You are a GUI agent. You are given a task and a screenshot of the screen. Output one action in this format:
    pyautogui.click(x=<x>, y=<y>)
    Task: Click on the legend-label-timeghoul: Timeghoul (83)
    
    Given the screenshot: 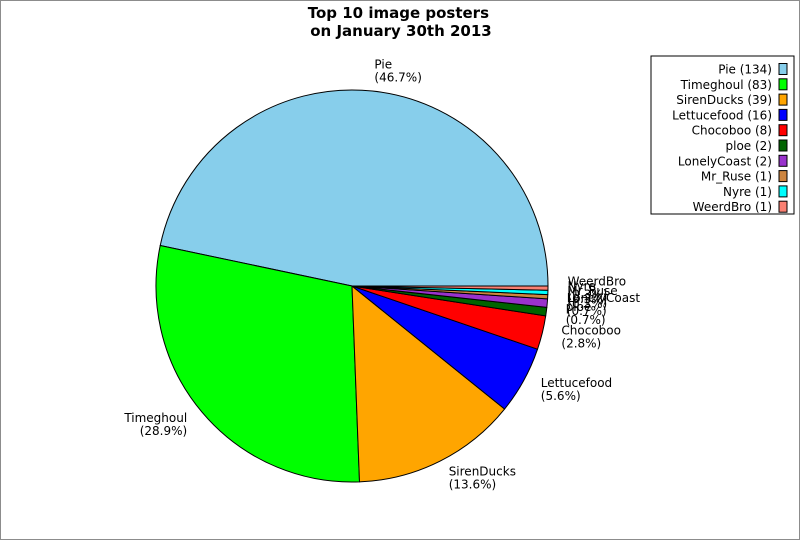 What is the action you would take?
    pyautogui.click(x=726, y=85)
    